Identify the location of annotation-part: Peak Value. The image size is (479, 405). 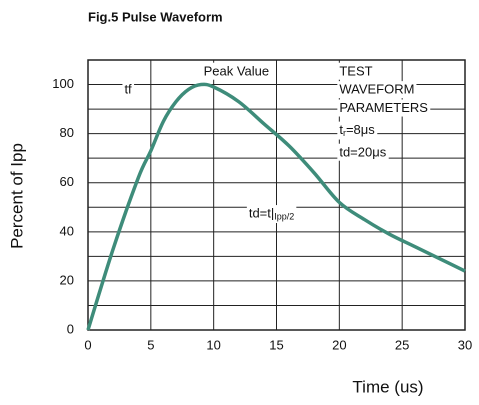
(237, 71).